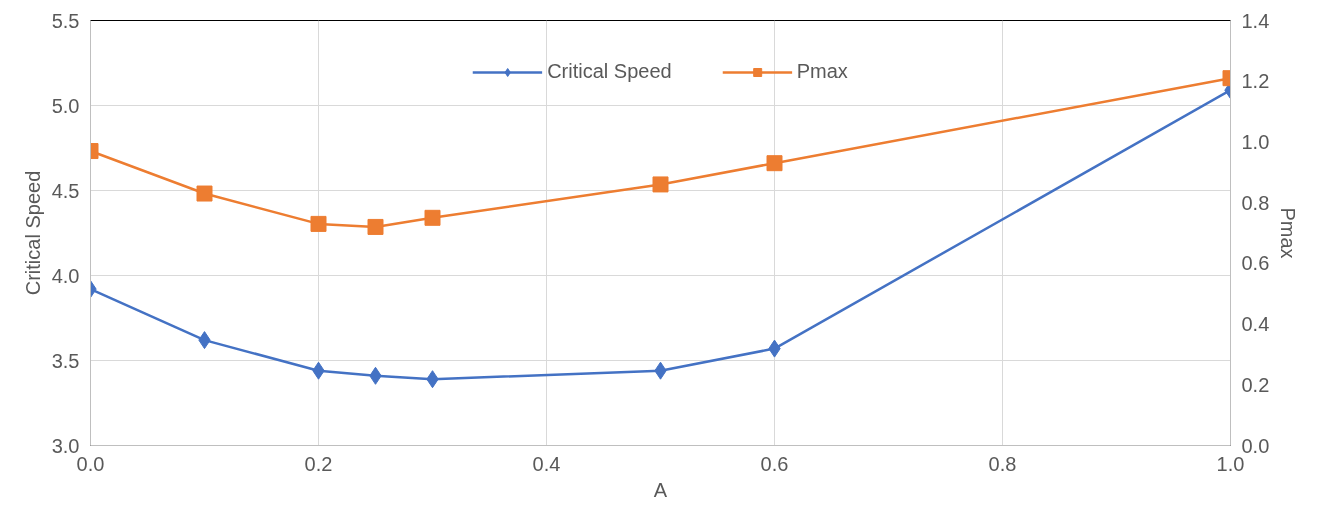 This screenshot has height=520, width=1327. I want to click on y-tick-label: 3.5, so click(65, 360).